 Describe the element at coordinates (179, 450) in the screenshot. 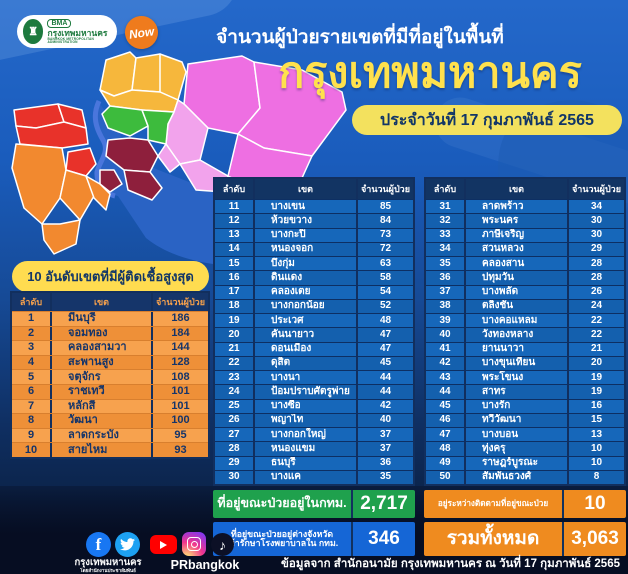

I see `count-cell: 93` at that location.